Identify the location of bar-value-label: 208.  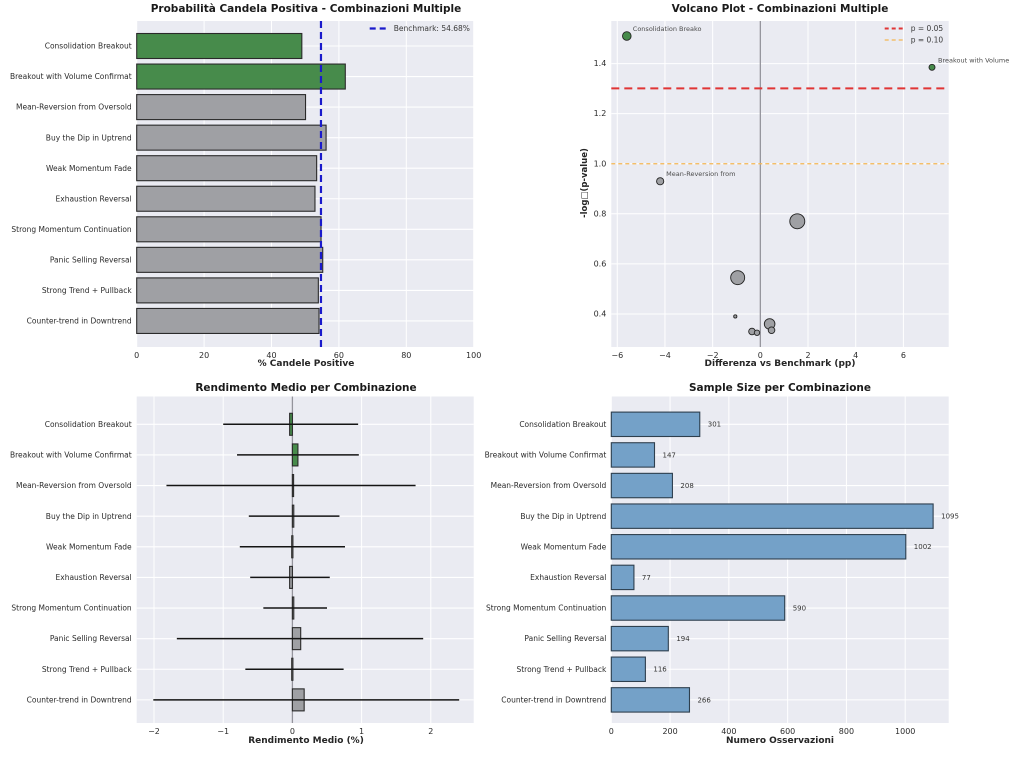
(686, 486).